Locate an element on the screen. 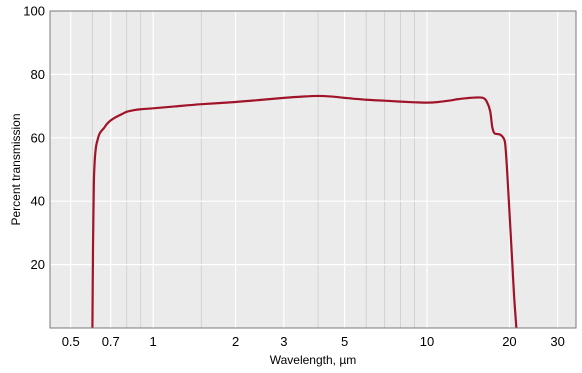 This screenshot has width=582, height=373. x-tick-label: 20 is located at coordinates (509, 341).